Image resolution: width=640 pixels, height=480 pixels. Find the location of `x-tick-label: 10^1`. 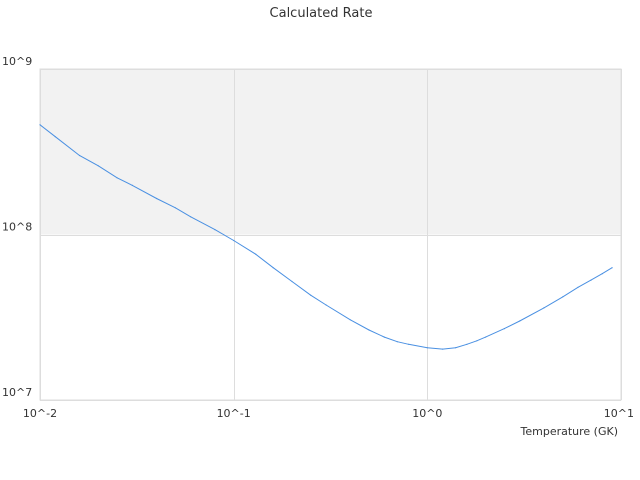

x-tick-label: 10^1 is located at coordinates (619, 413).